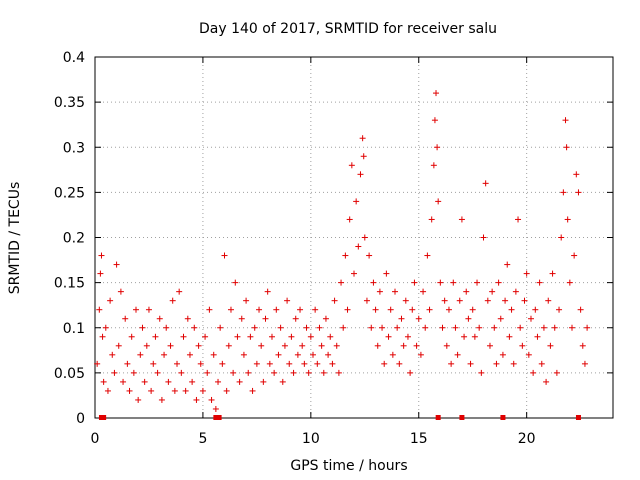  I want to click on x-tick-labels: 0 5 10 15 20, so click(313, 439).